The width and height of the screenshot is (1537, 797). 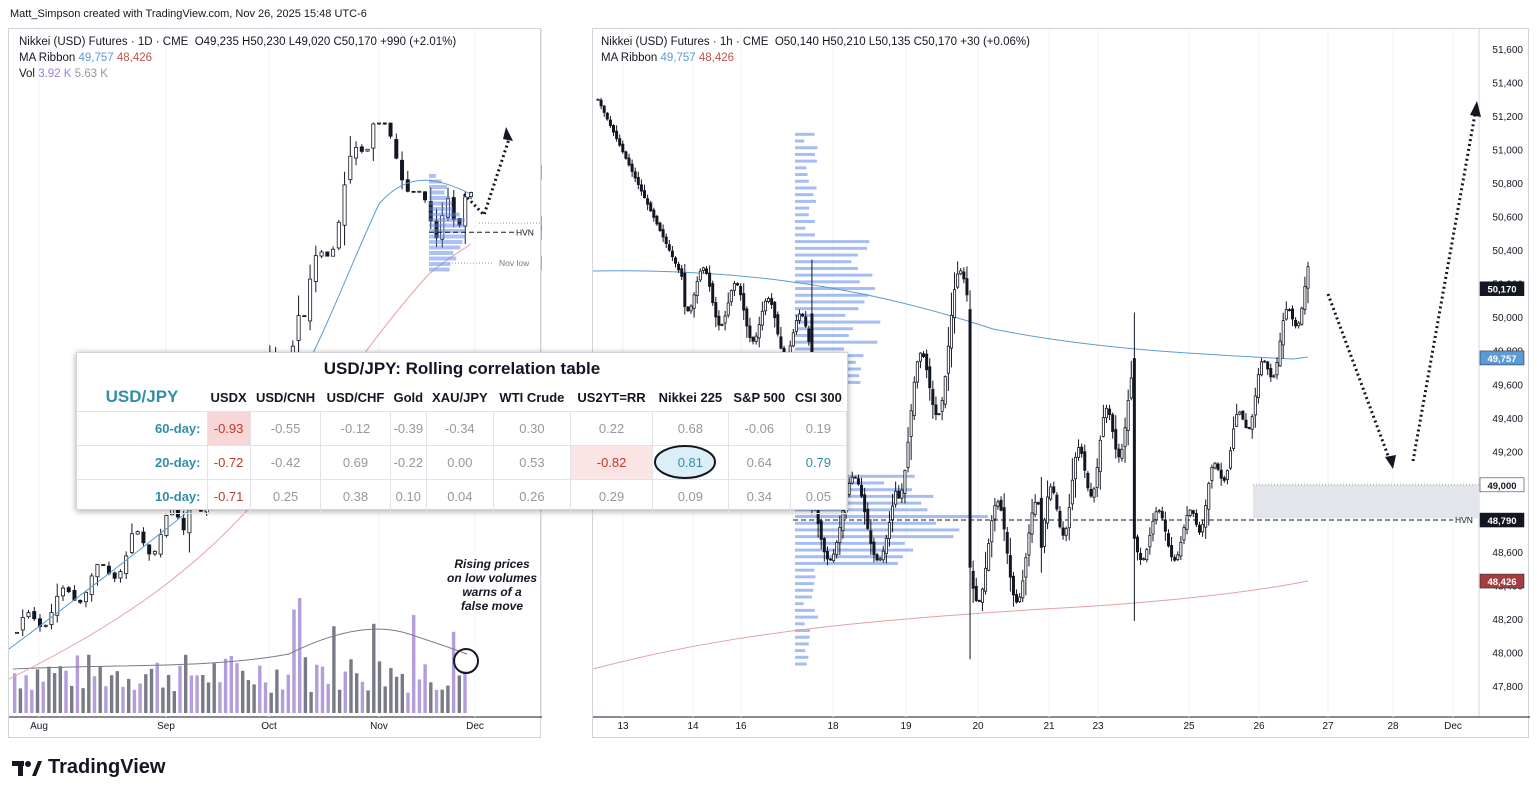 What do you see at coordinates (96, 58) in the screenshot?
I see `daily-ma1: 49,757` at bounding box center [96, 58].